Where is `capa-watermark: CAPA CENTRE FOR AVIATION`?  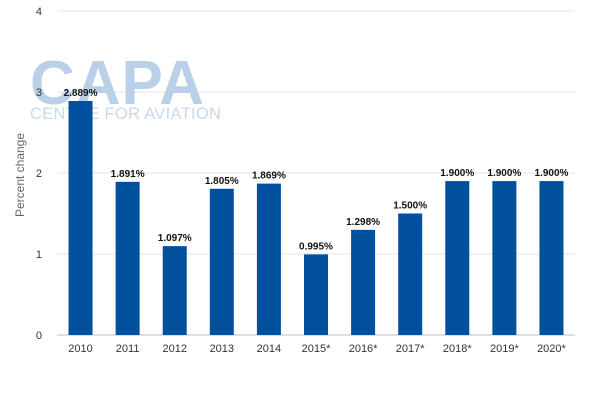
capa-watermark: CAPA CENTRE FOR AVIATION is located at coordinates (125, 86).